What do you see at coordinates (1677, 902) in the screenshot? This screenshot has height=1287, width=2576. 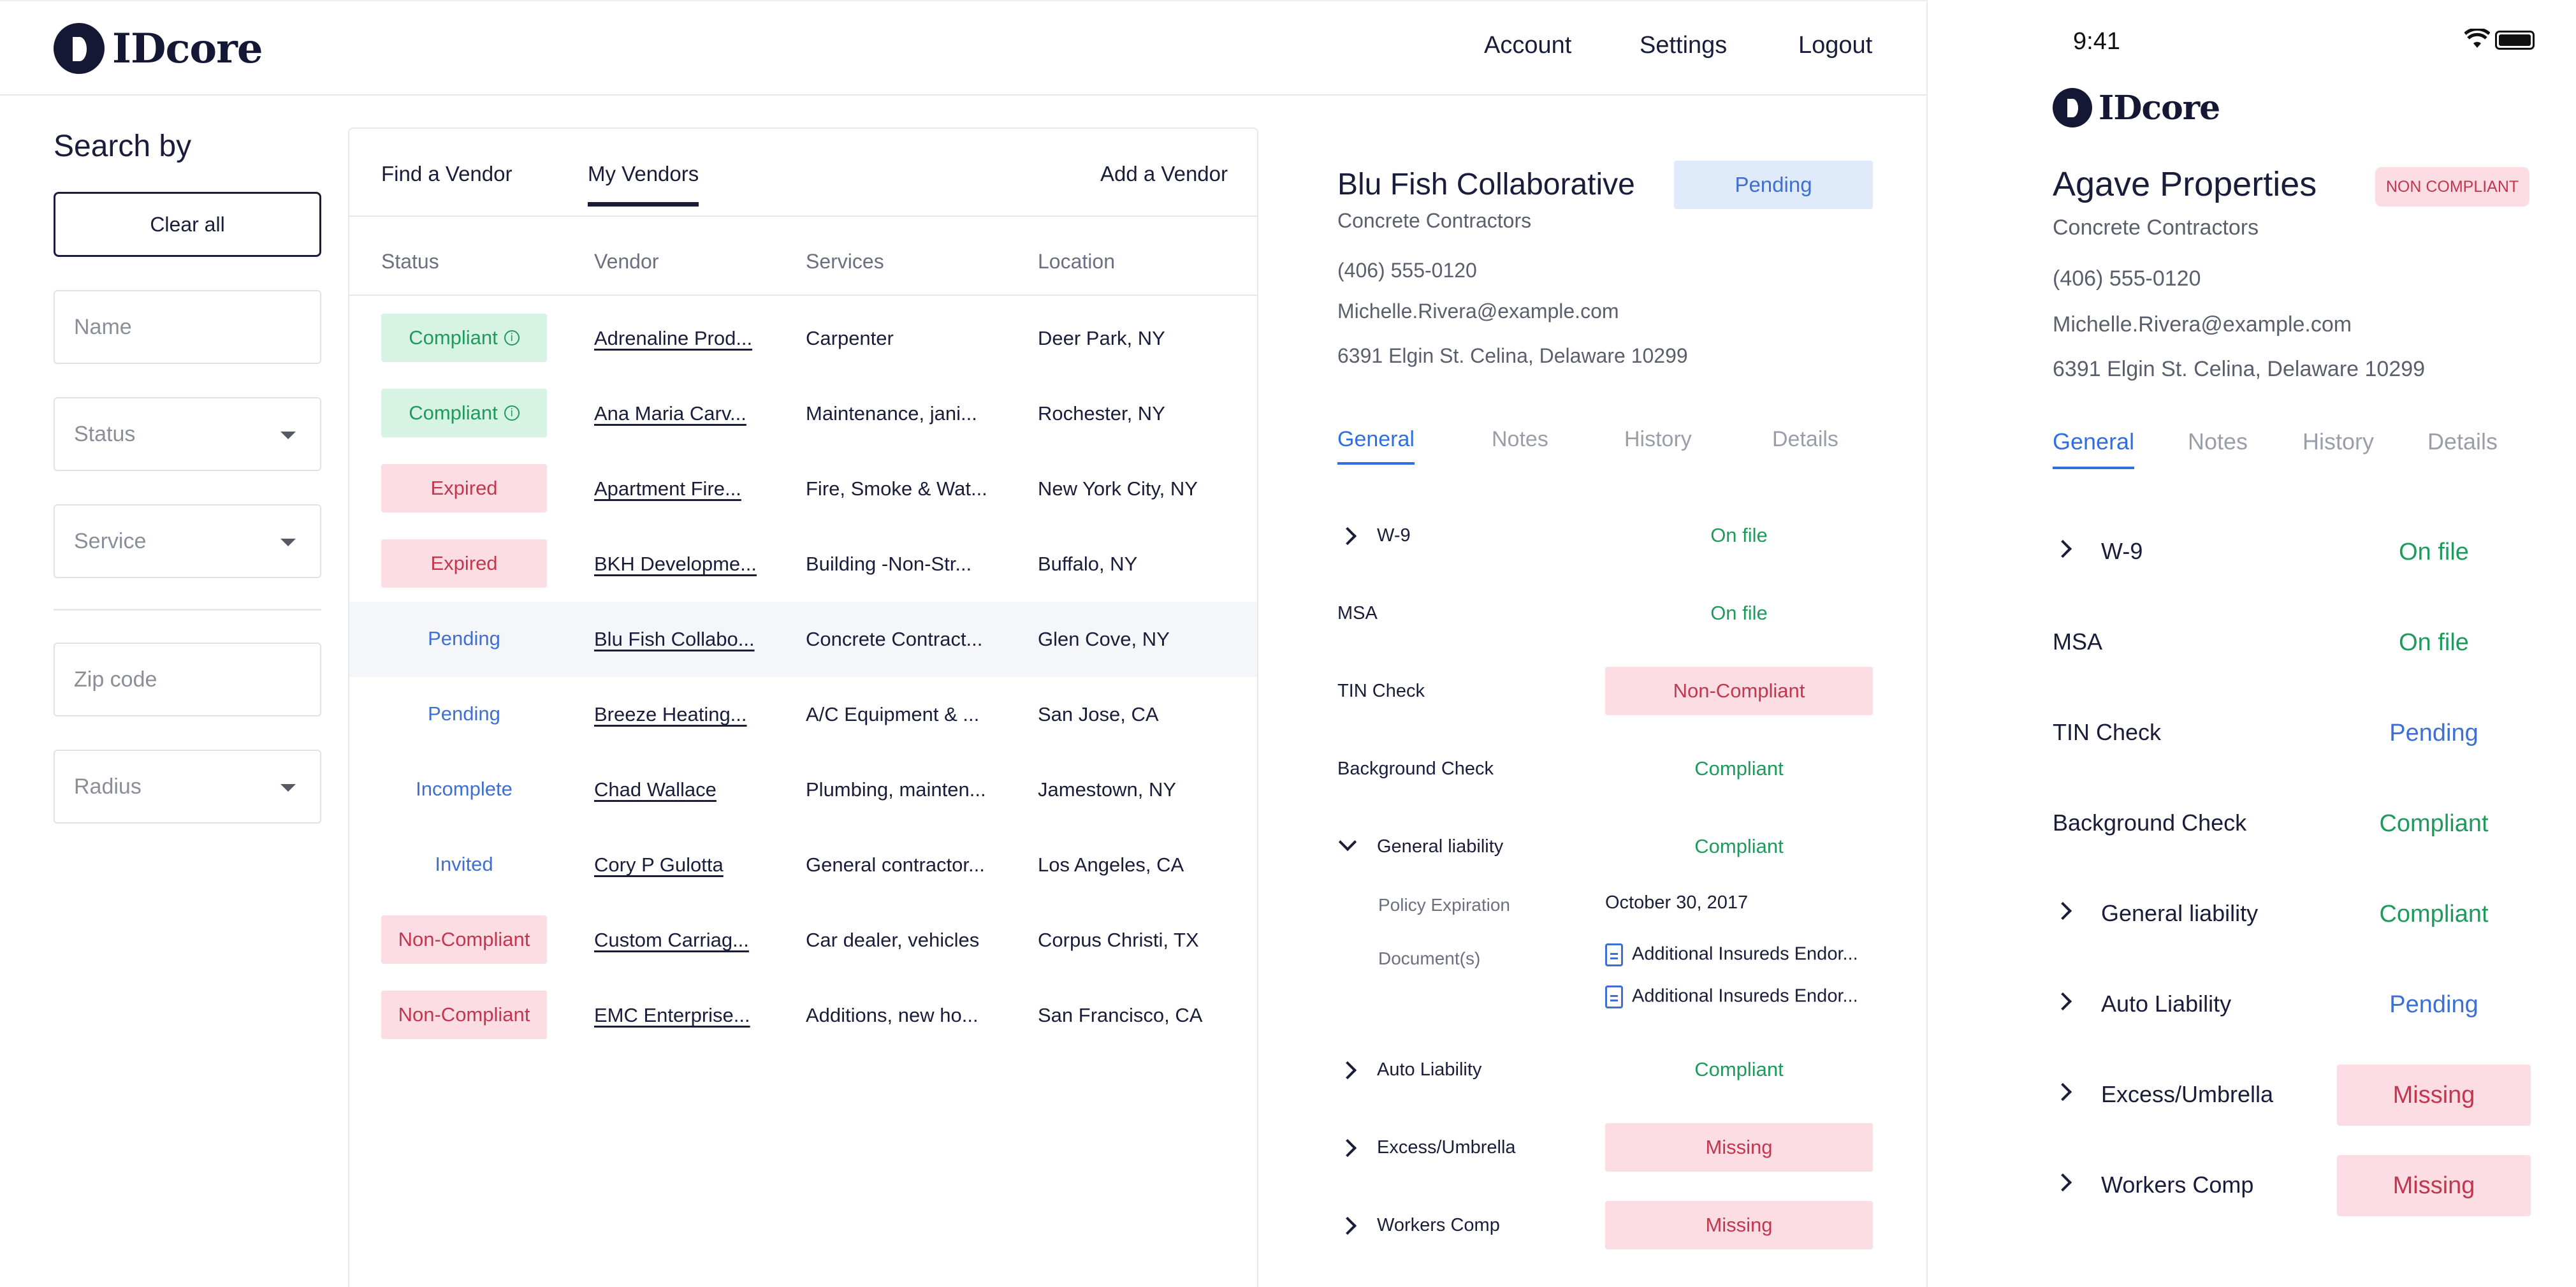 I see `policy-expiration-value: October 30, 2017` at bounding box center [1677, 902].